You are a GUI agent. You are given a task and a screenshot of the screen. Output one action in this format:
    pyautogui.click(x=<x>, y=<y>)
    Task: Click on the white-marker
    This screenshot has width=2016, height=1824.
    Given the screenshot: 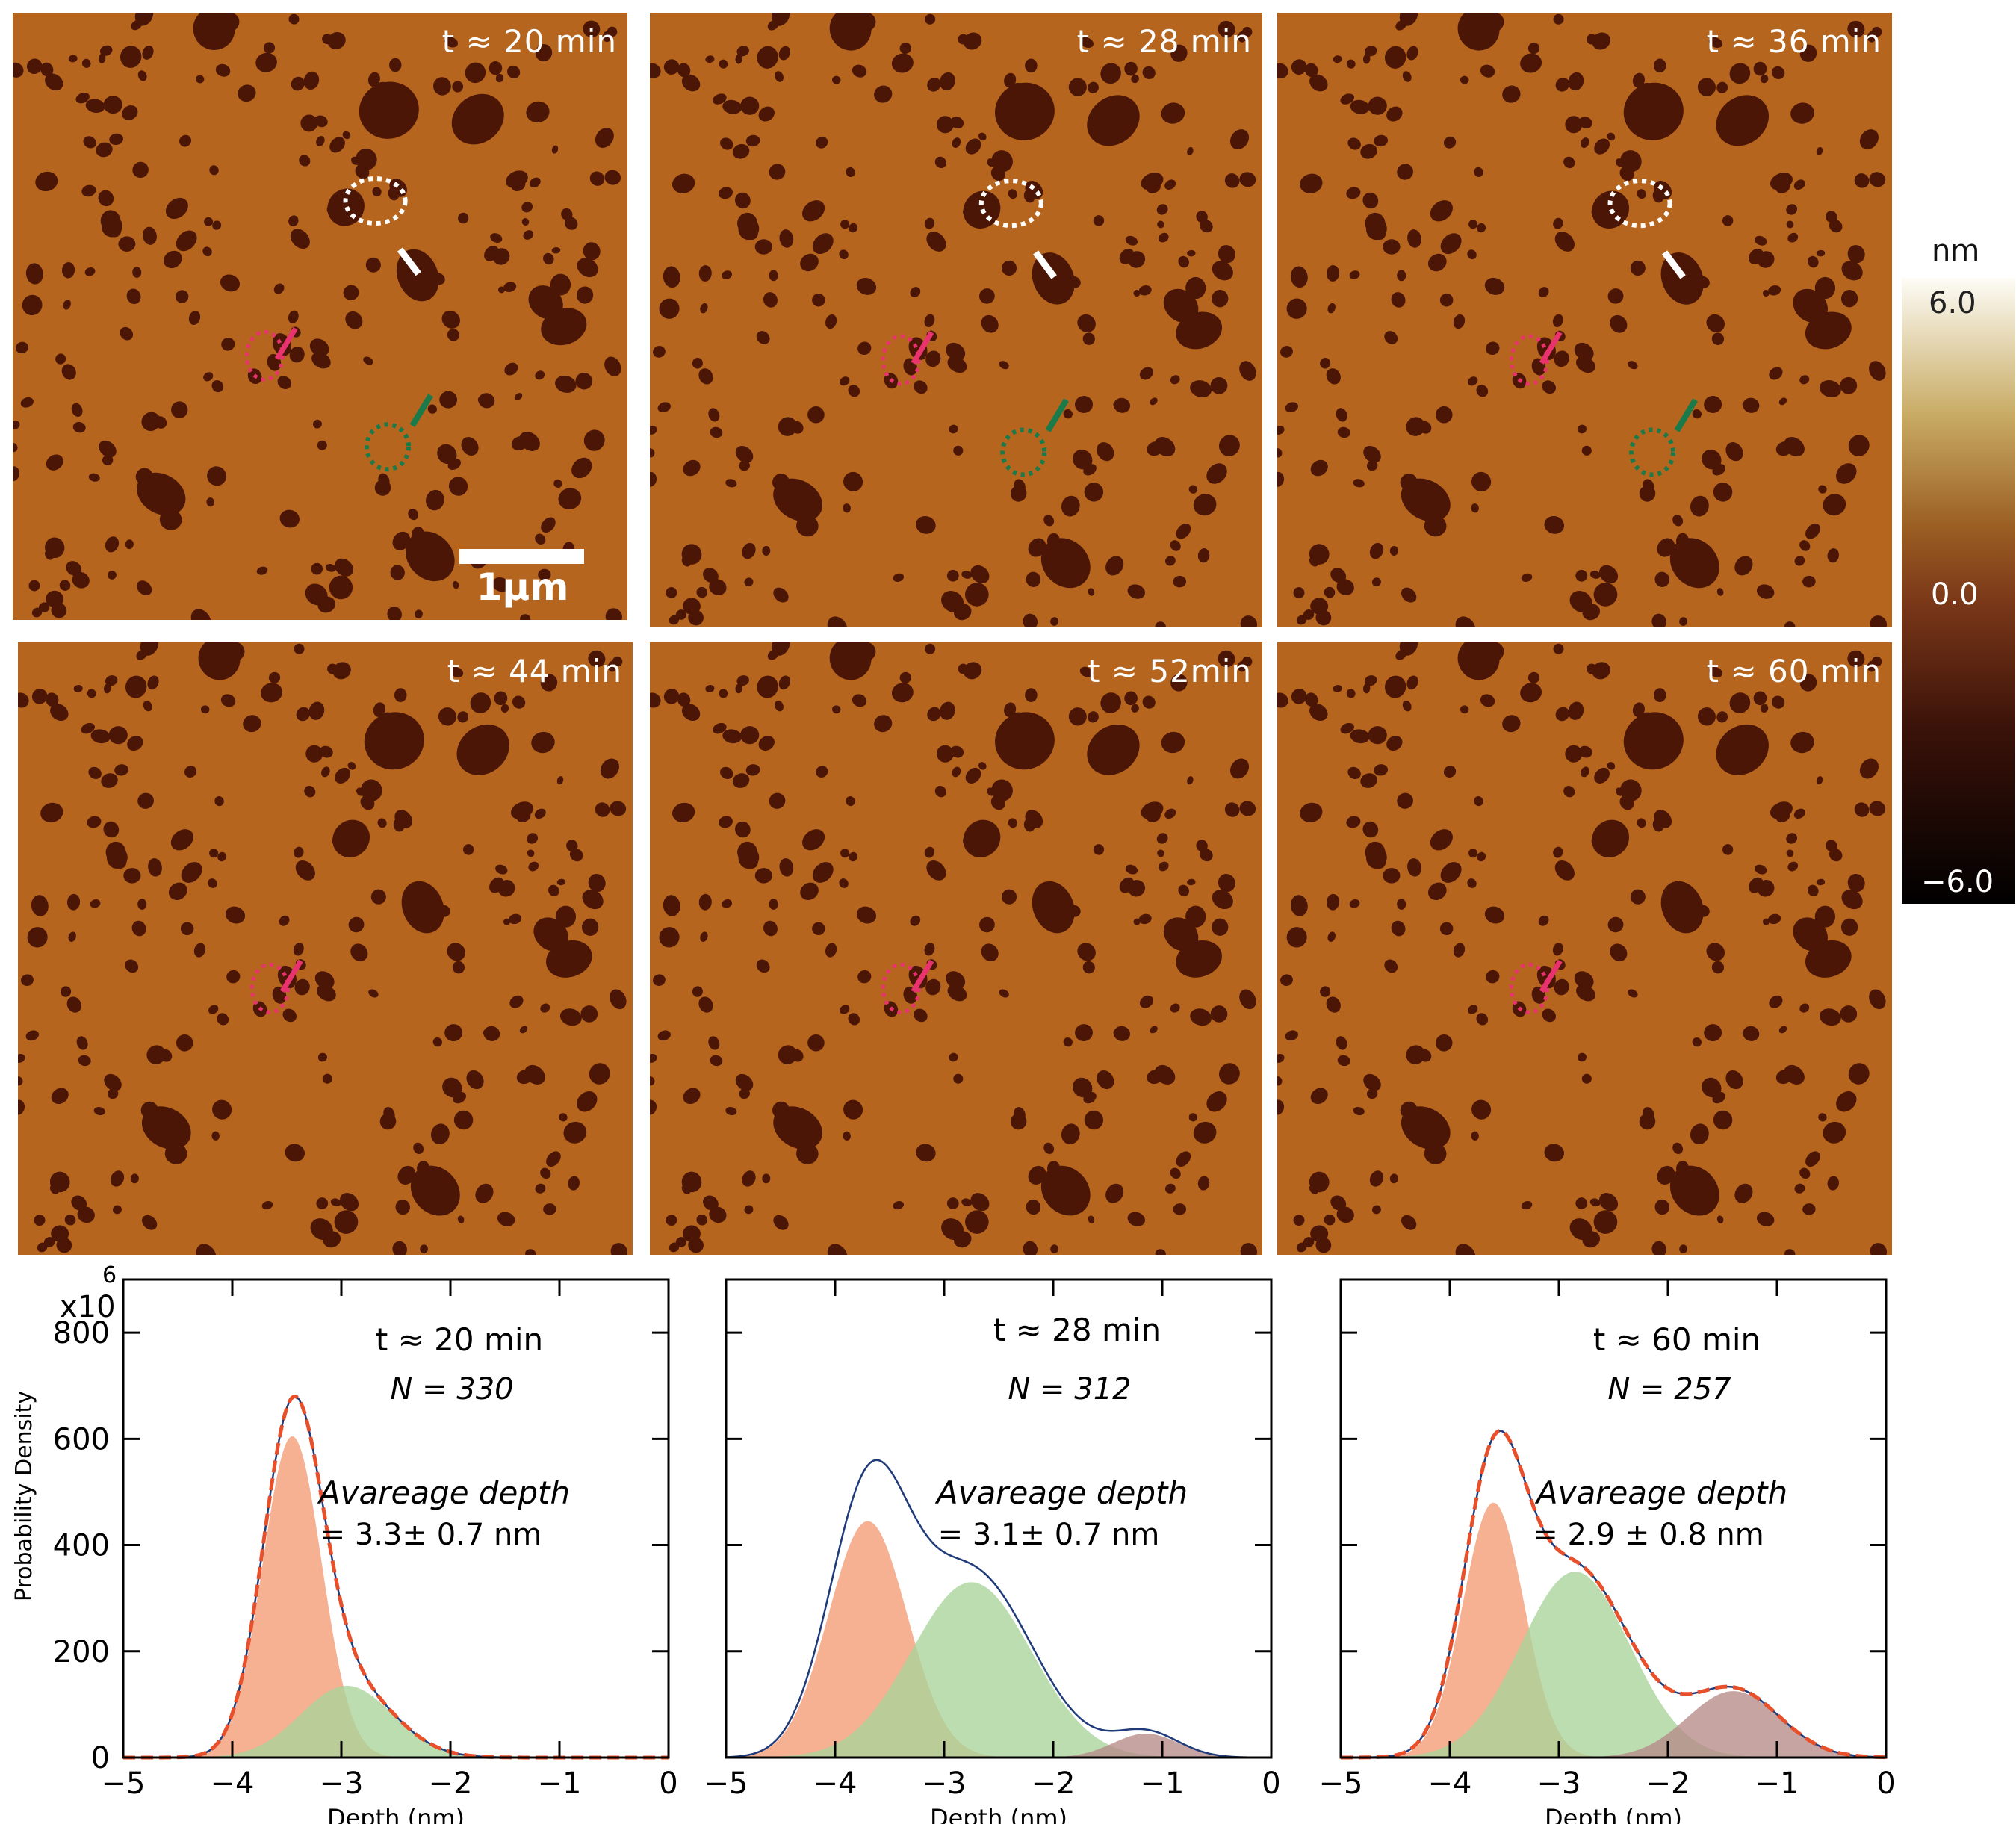 What is the action you would take?
    pyautogui.click(x=1639, y=204)
    